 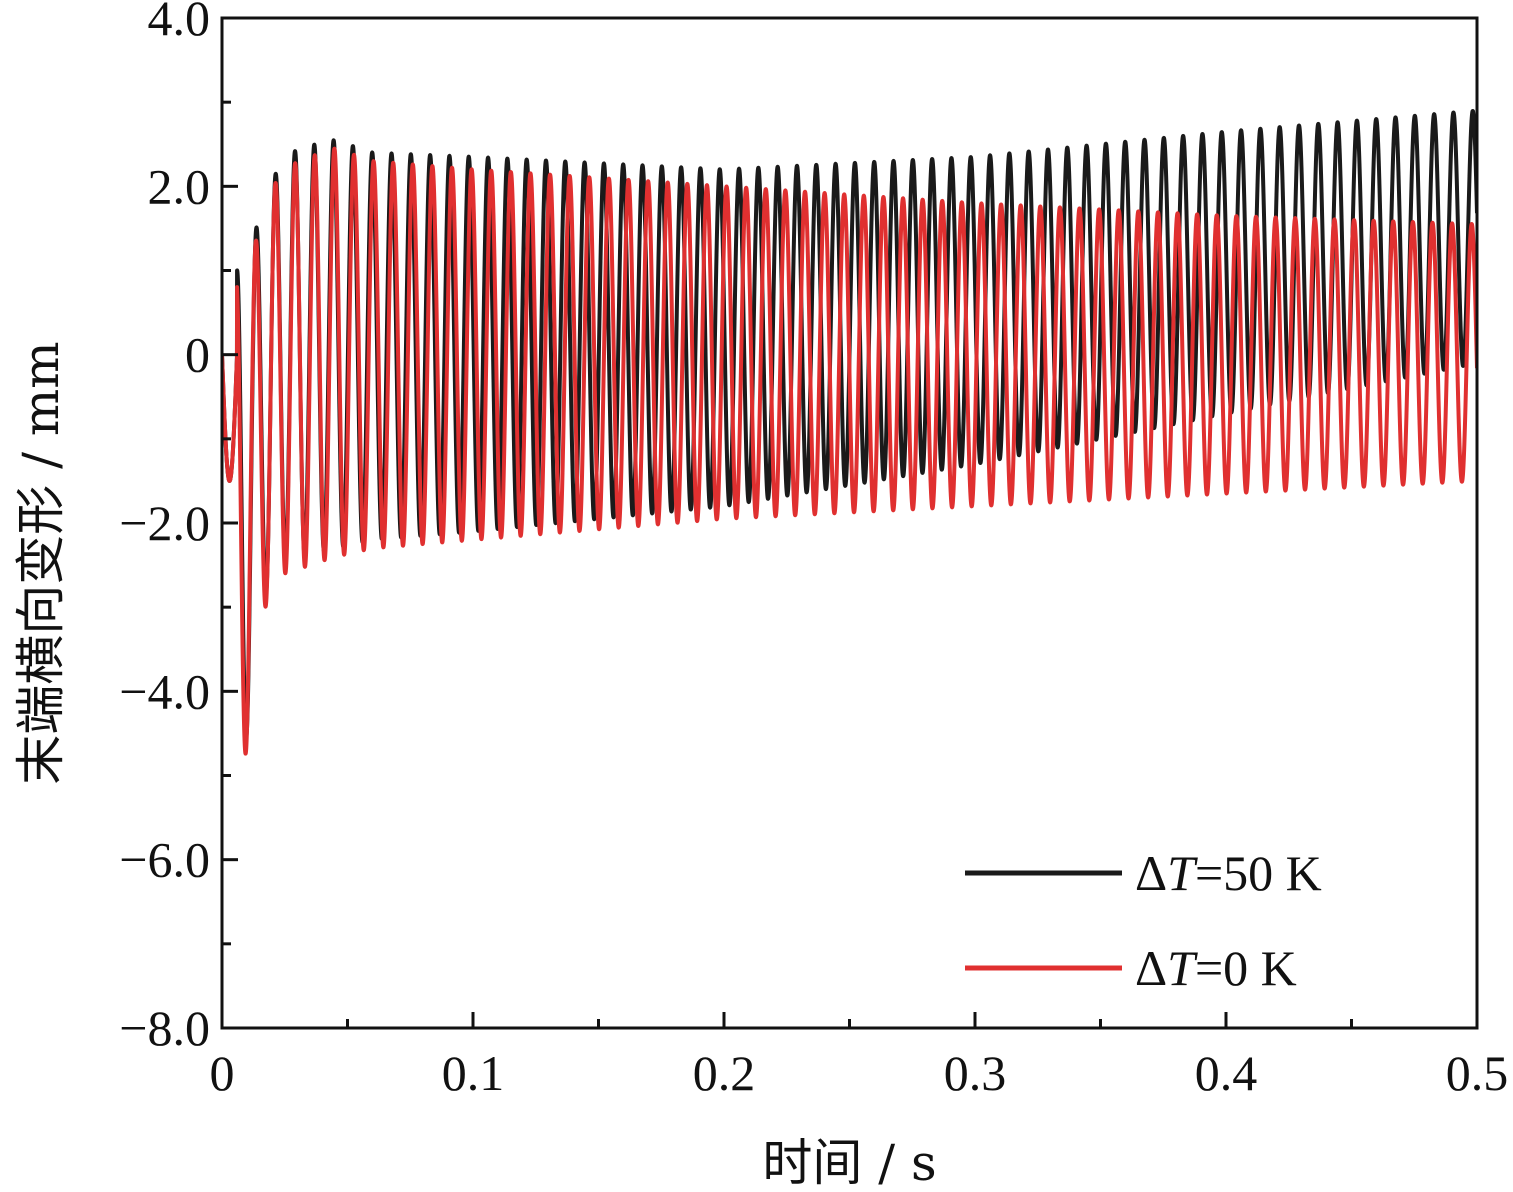 I want to click on x-axis-title: 时间 / s, so click(x=849, y=1163).